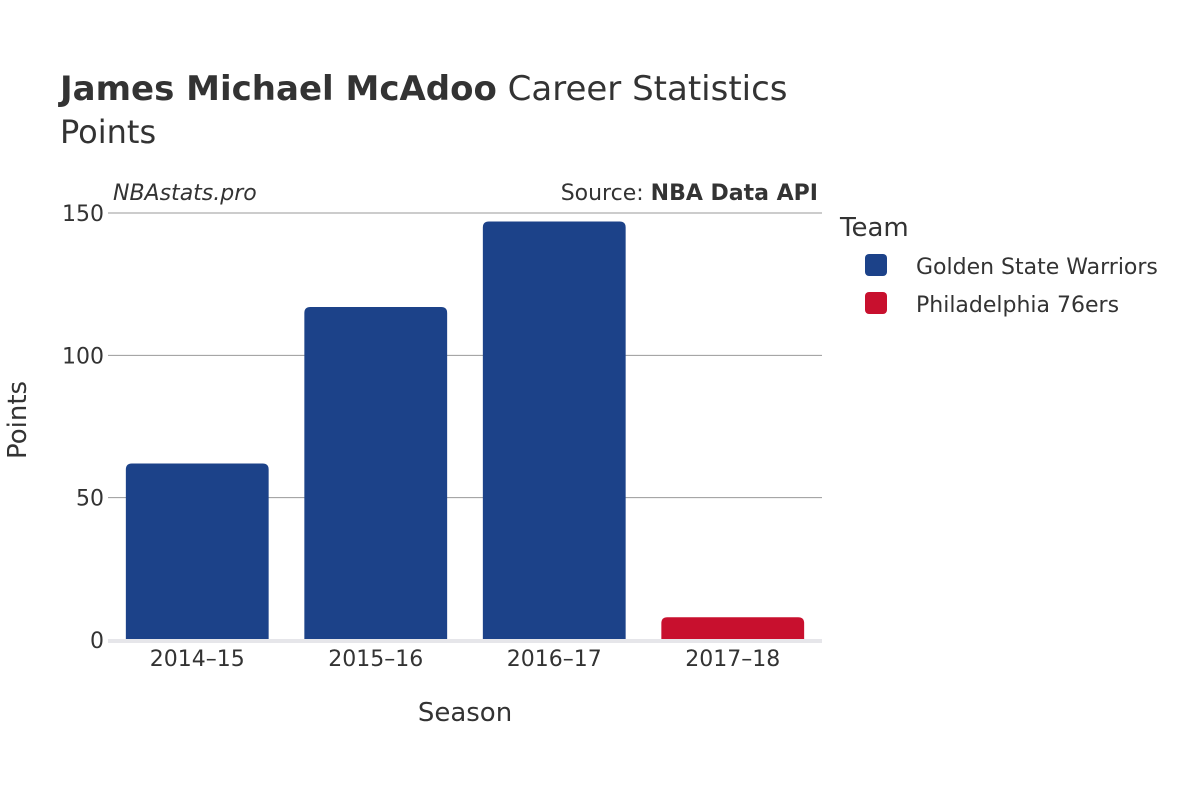  I want to click on legend-swatch-golden-state-warriors, so click(876, 265).